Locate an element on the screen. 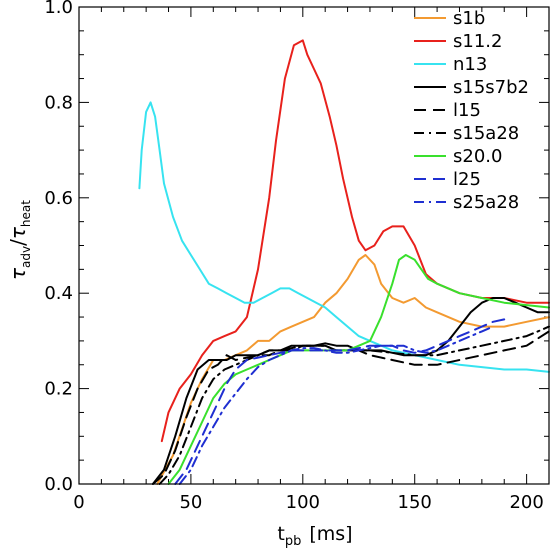  legend-label: n13 is located at coordinates (470, 64).